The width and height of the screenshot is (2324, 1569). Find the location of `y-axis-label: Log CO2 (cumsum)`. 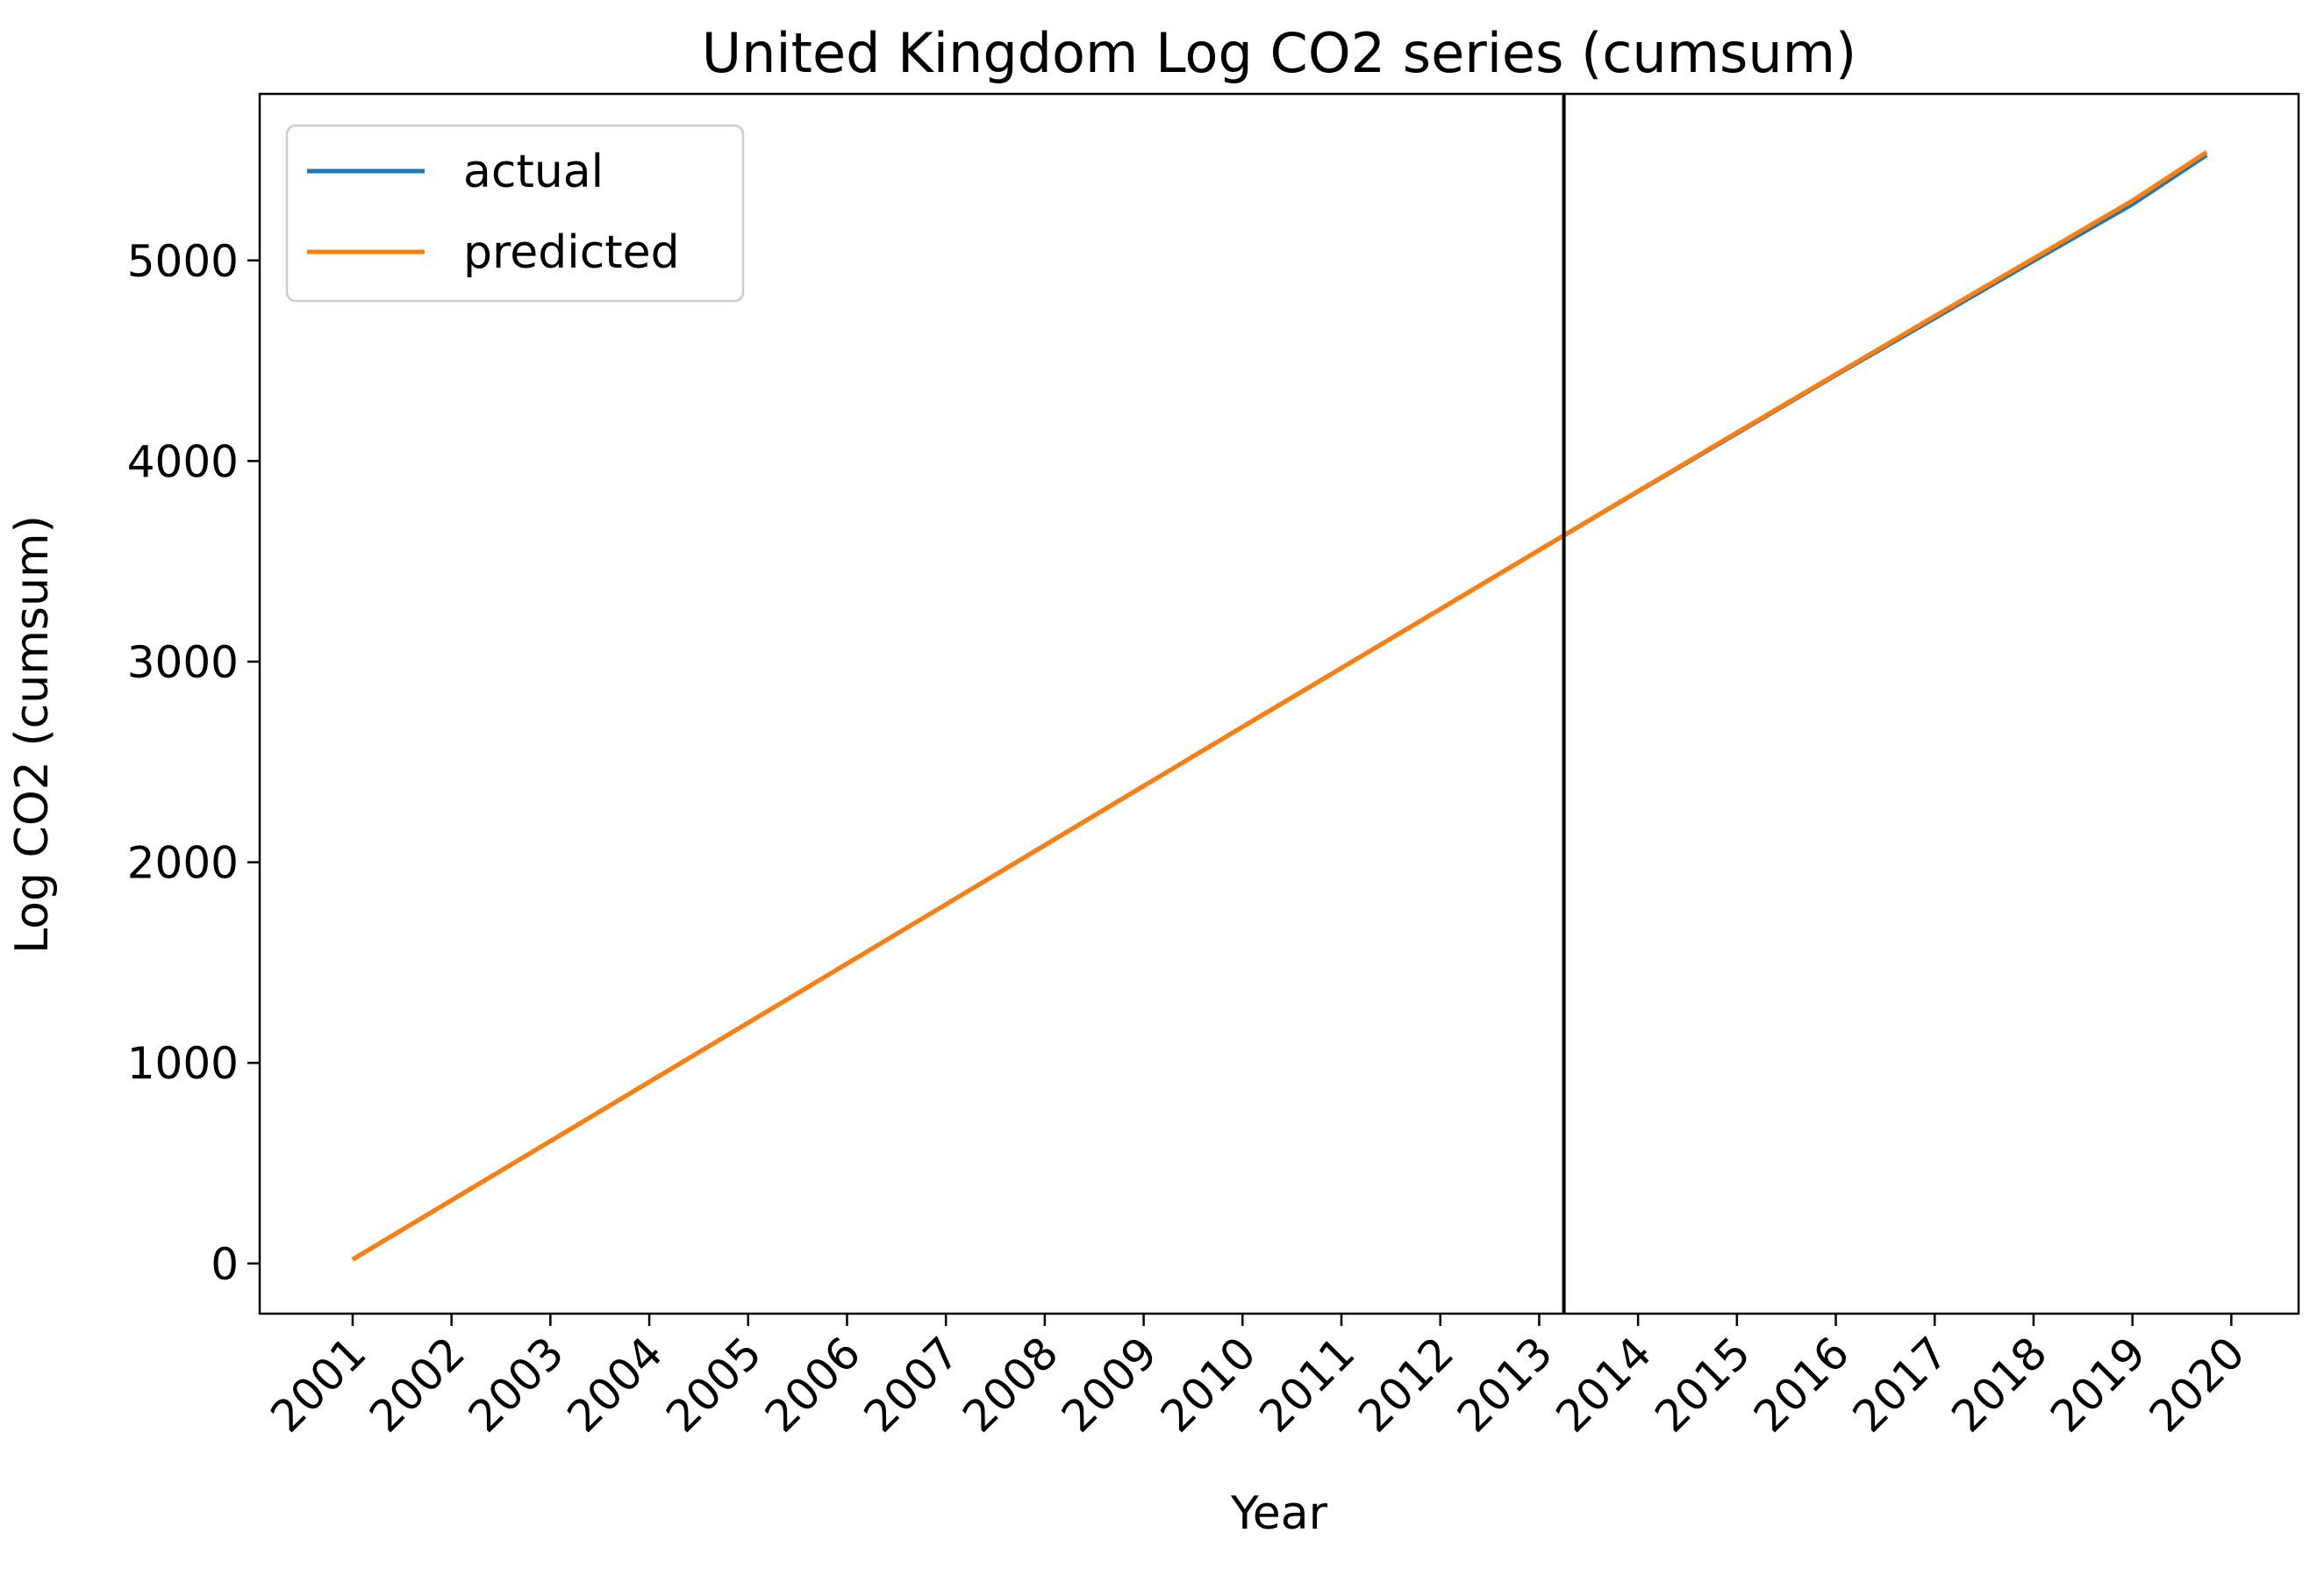

y-axis-label: Log CO2 (cumsum) is located at coordinates (32, 735).